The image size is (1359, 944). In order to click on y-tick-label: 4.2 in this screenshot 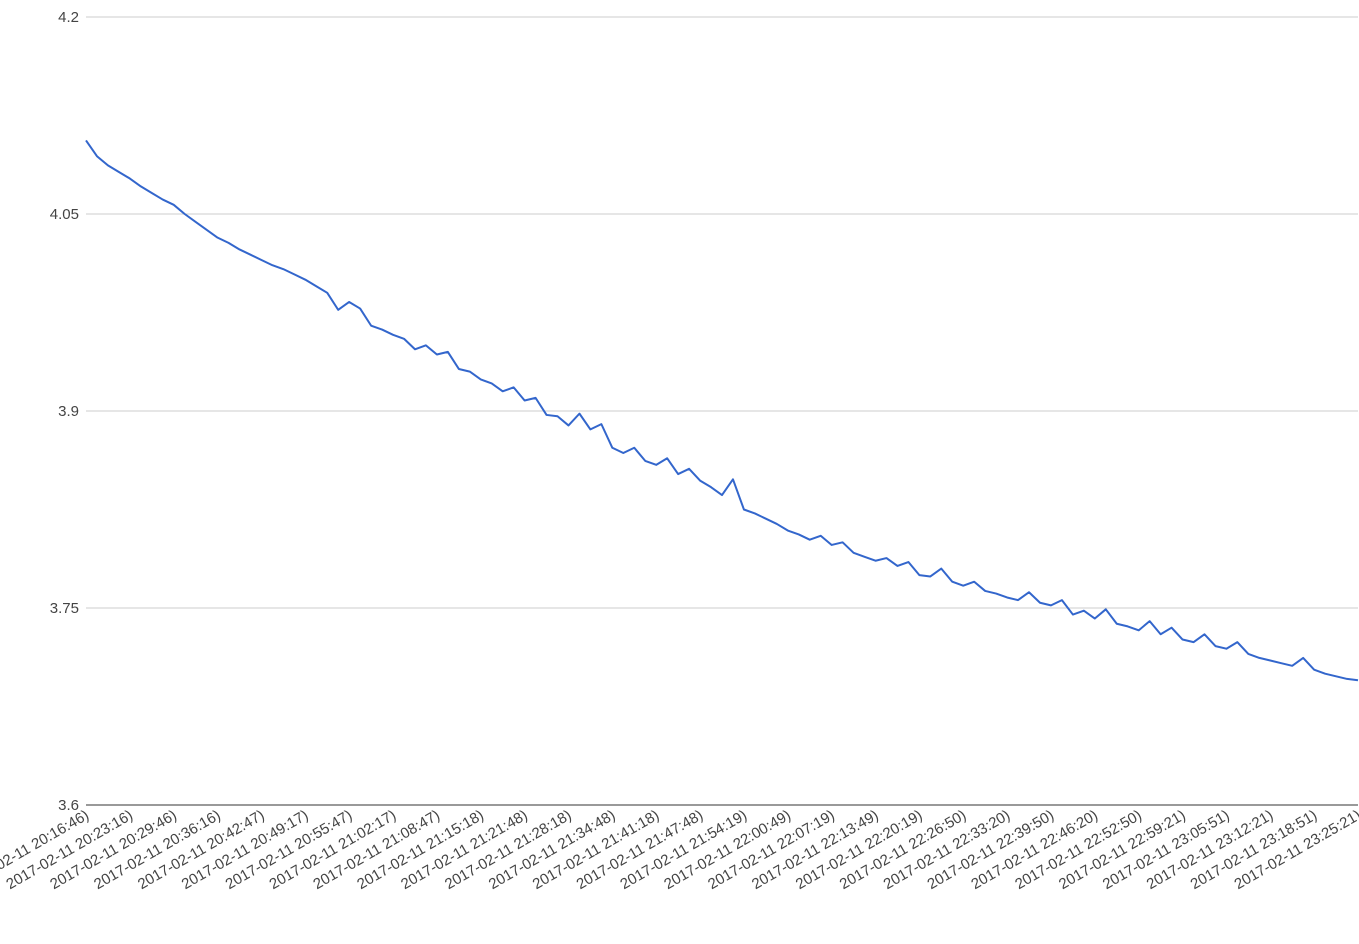, I will do `click(68, 17)`.